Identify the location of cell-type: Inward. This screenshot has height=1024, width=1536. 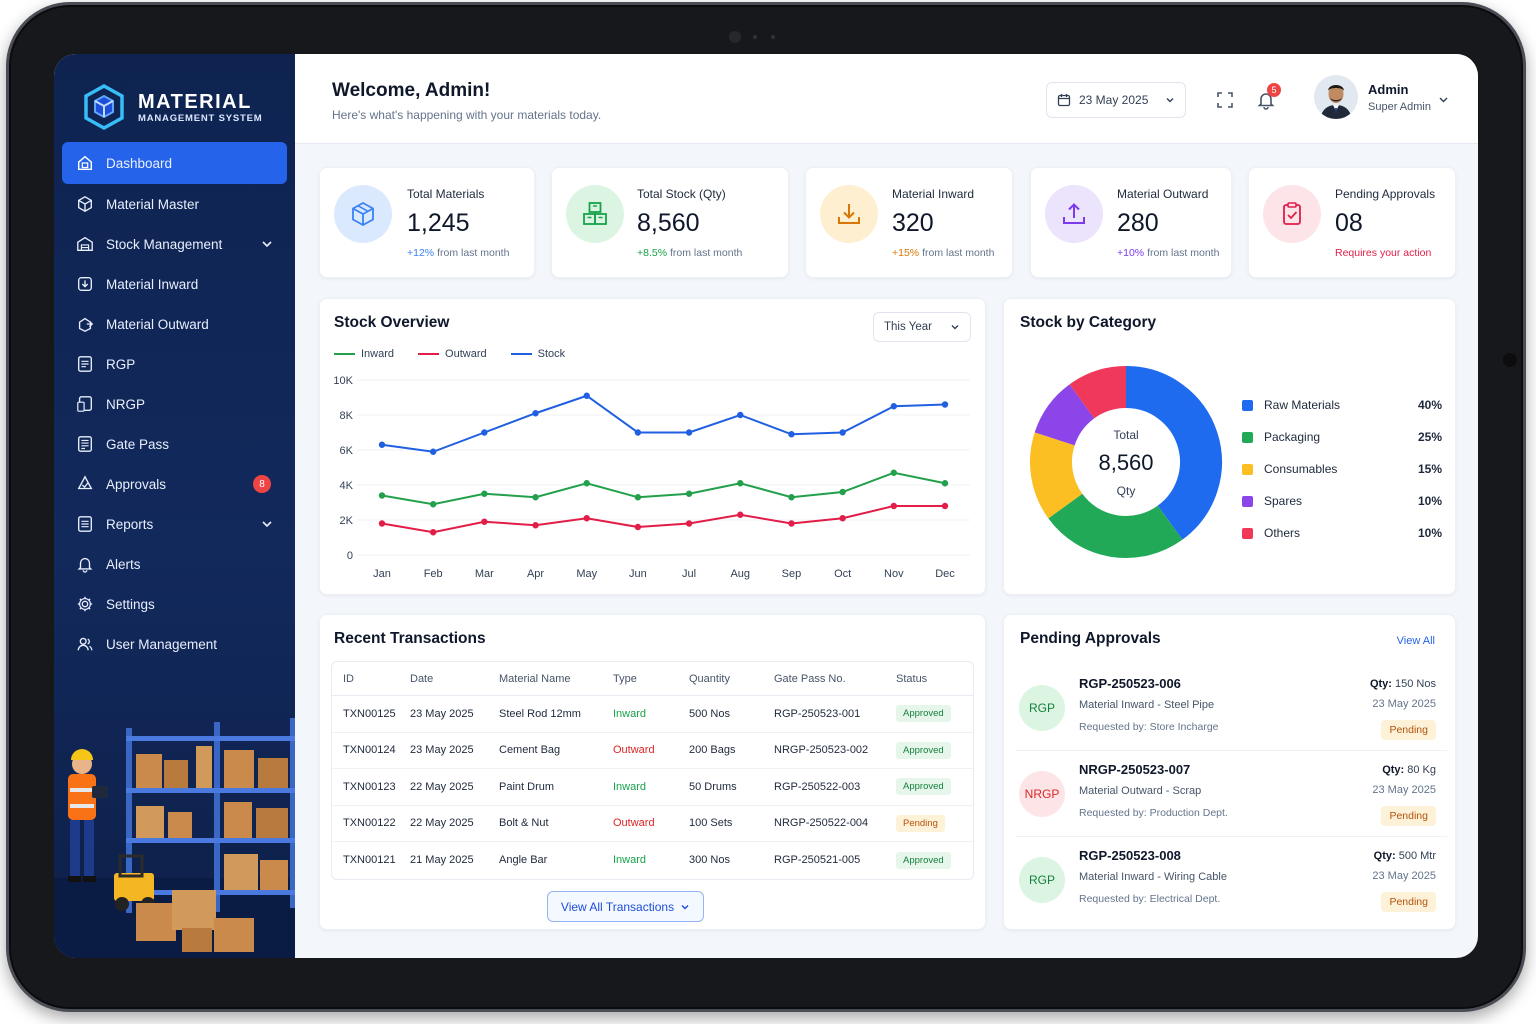
(630, 713).